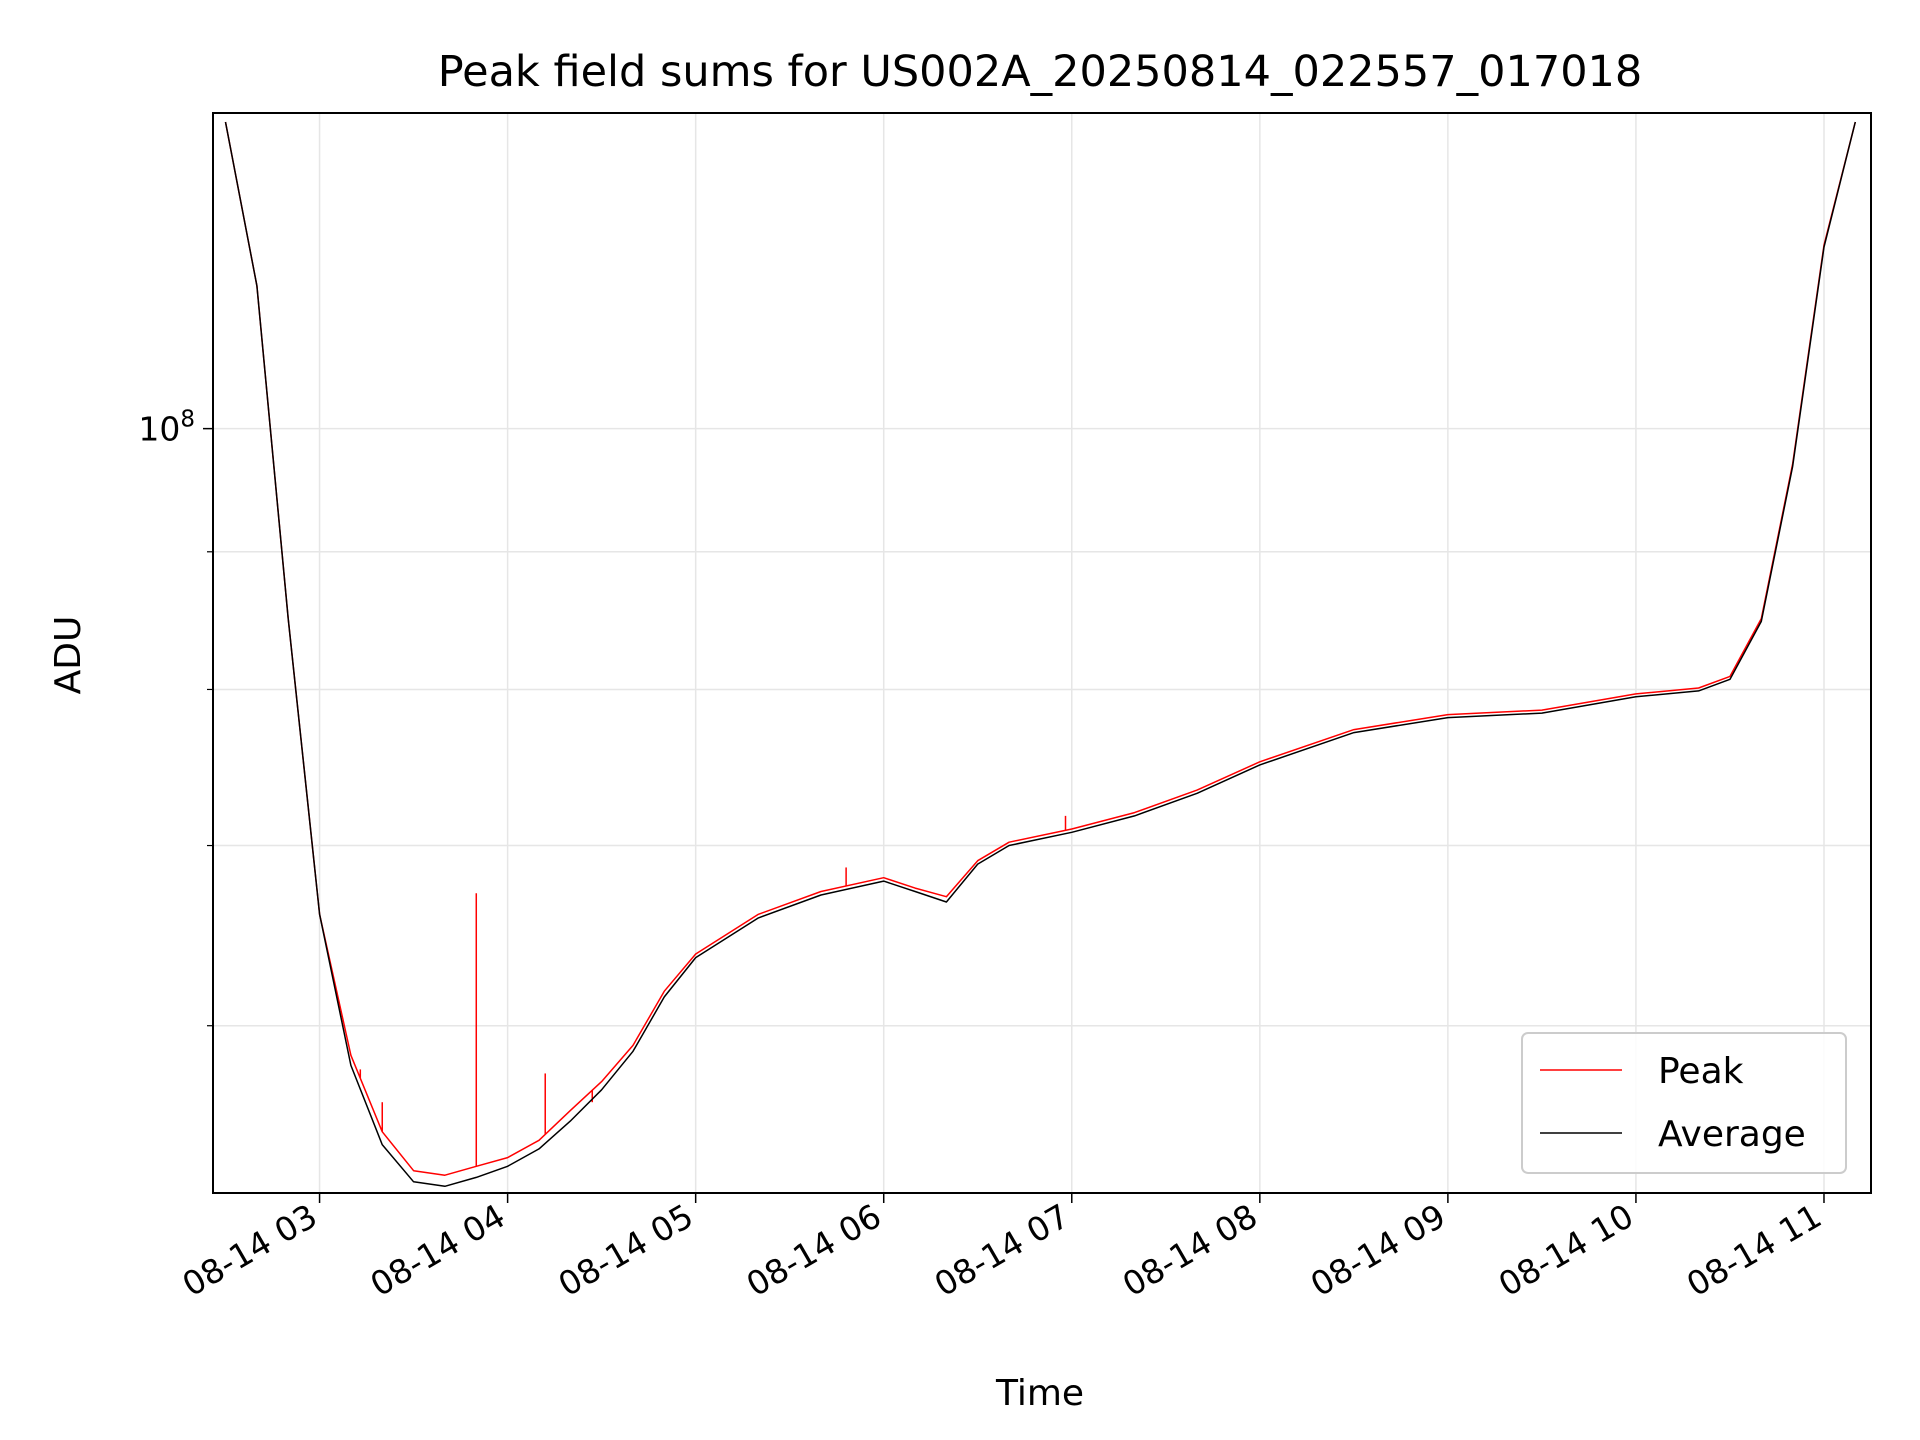  I want to click on y-axis-ticks: 108, so click(175, 717).